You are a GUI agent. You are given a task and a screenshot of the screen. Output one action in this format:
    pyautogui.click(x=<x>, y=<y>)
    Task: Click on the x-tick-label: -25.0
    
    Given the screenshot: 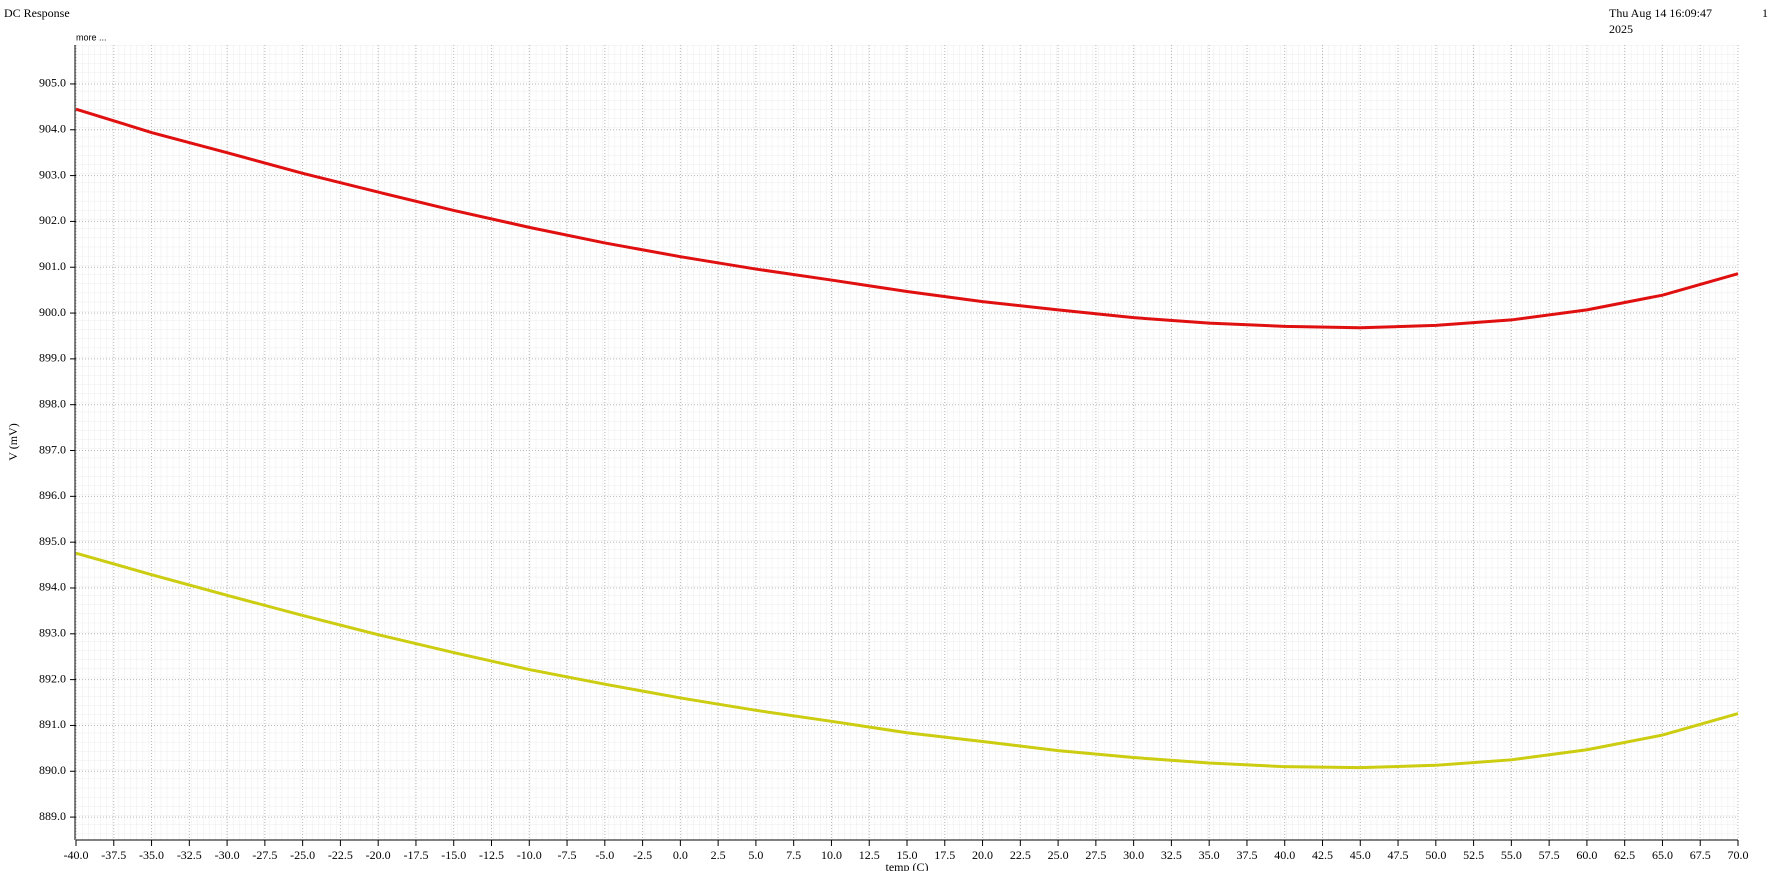 What is the action you would take?
    pyautogui.click(x=302, y=855)
    